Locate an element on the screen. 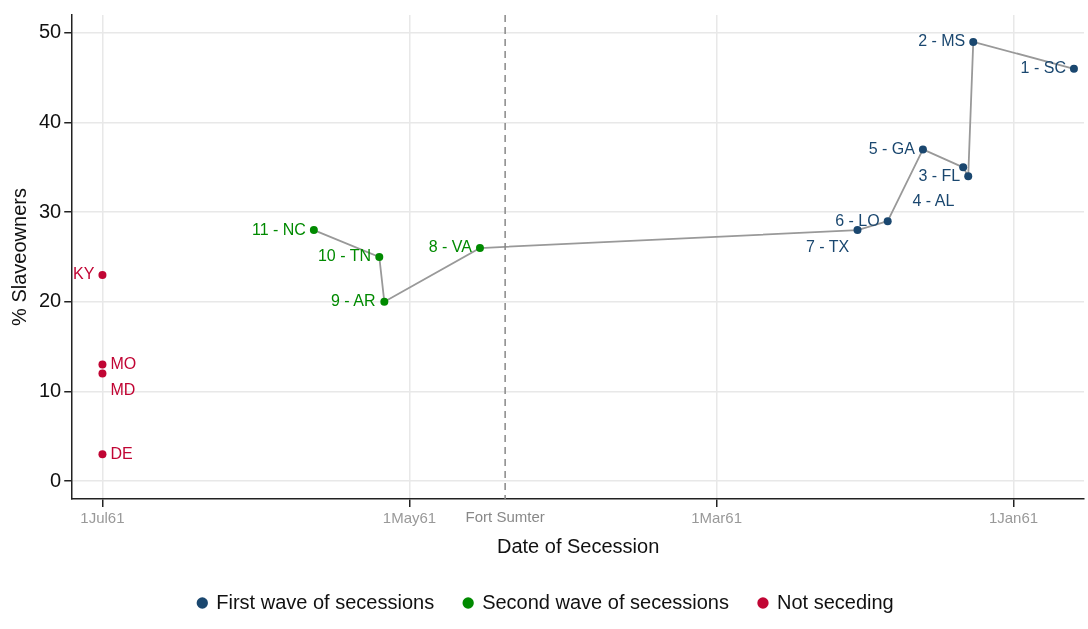 Image resolution: width=1088 pixels, height=629 pixels. annotation: MO is located at coordinates (123, 363).